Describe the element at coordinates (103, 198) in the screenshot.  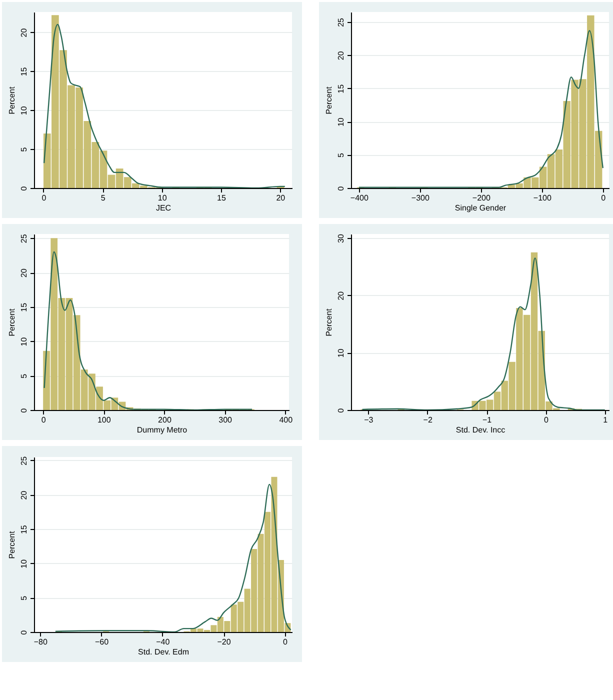
I see `x-tick-label: 5` at that location.